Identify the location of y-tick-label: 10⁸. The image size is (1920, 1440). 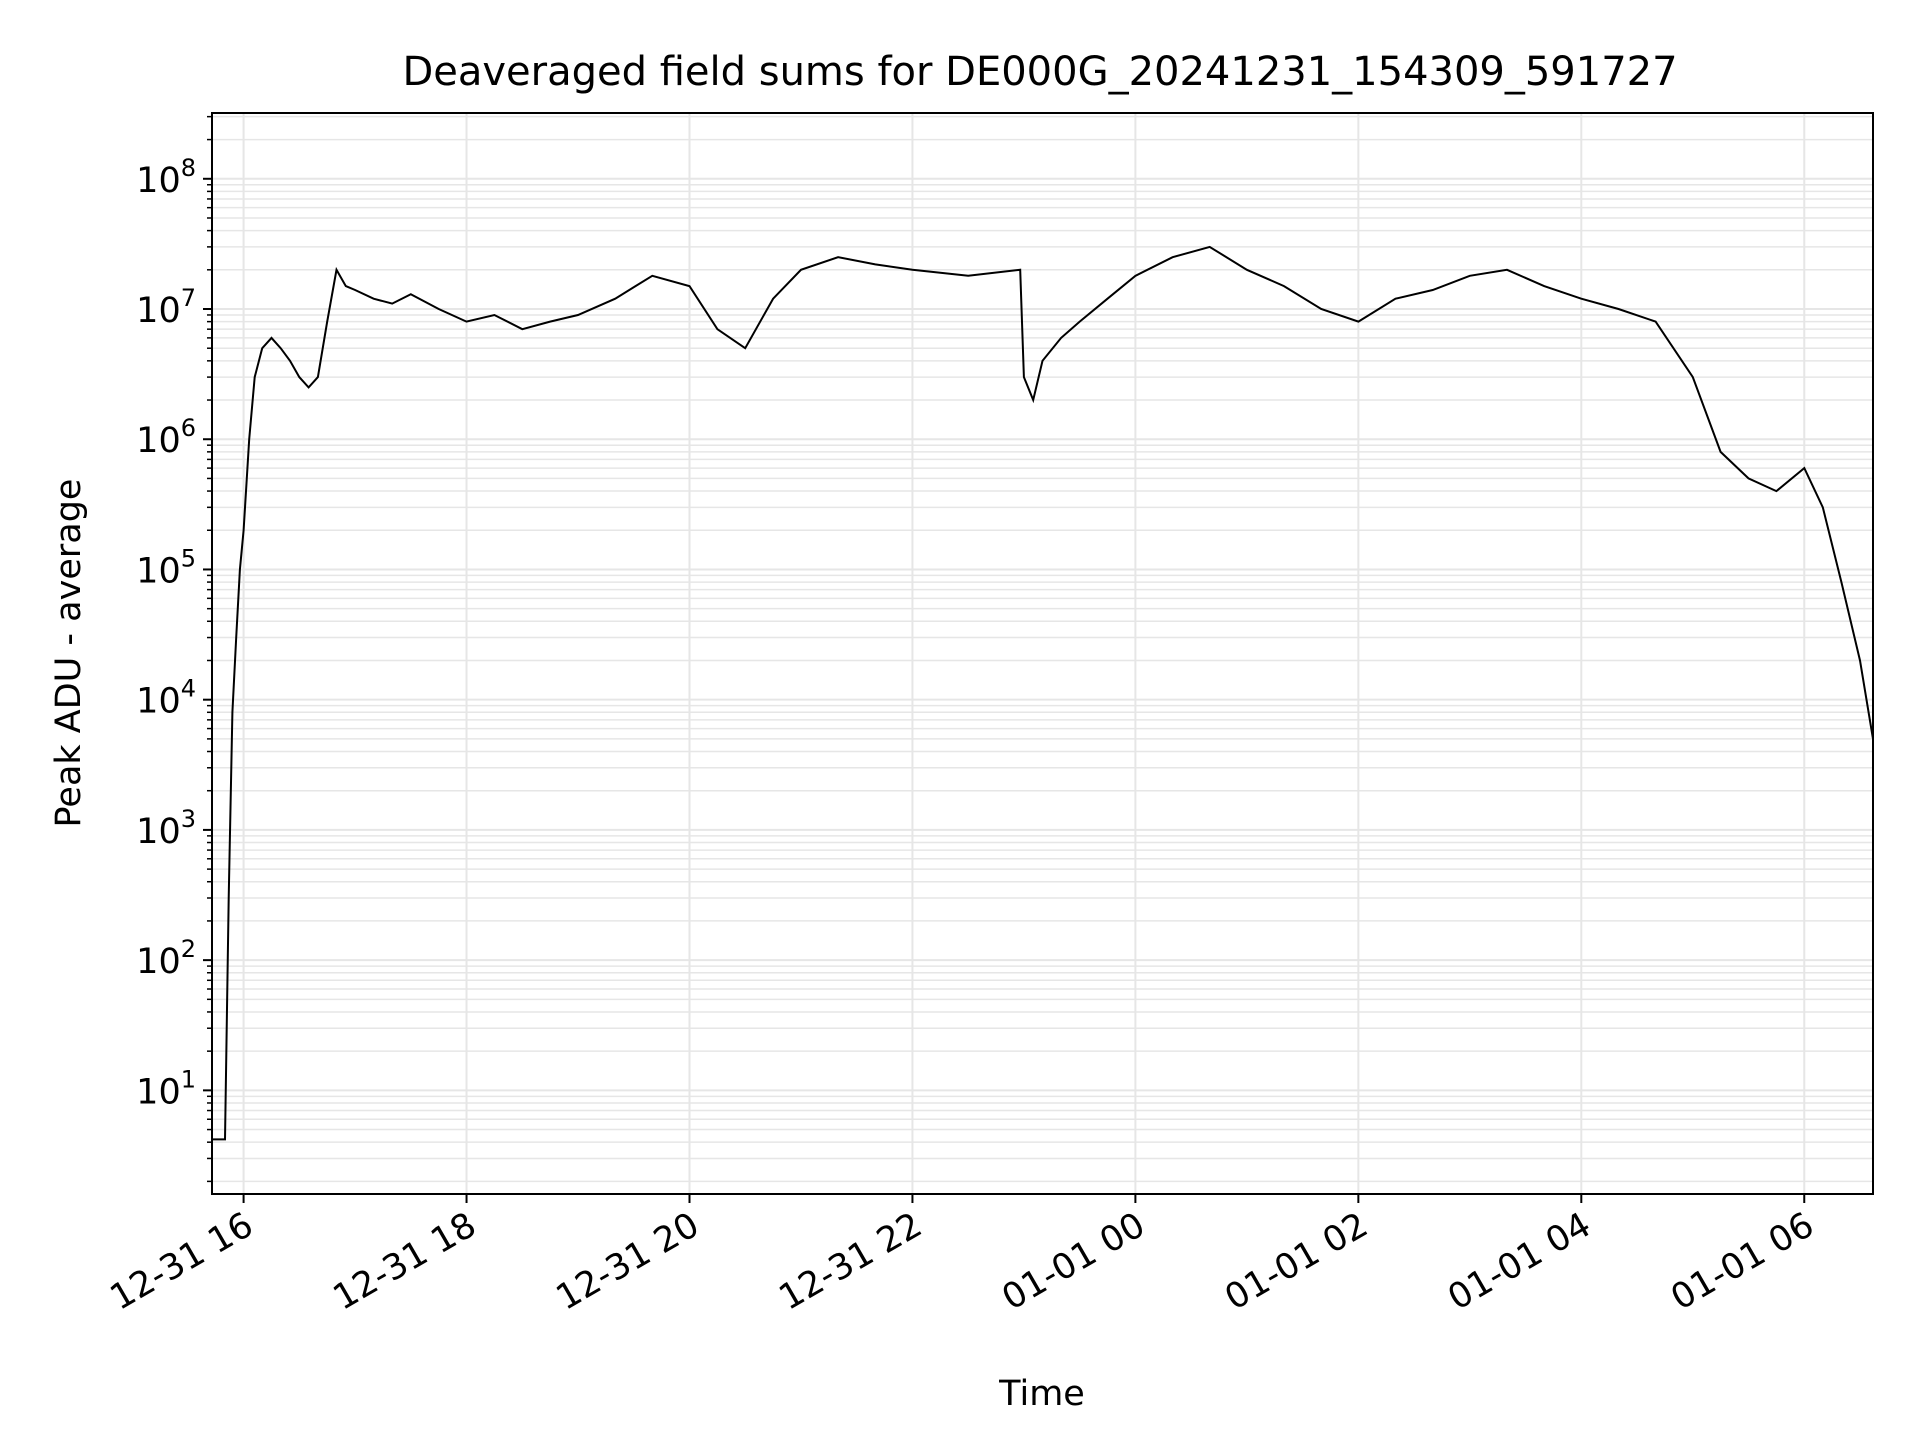
(166, 177).